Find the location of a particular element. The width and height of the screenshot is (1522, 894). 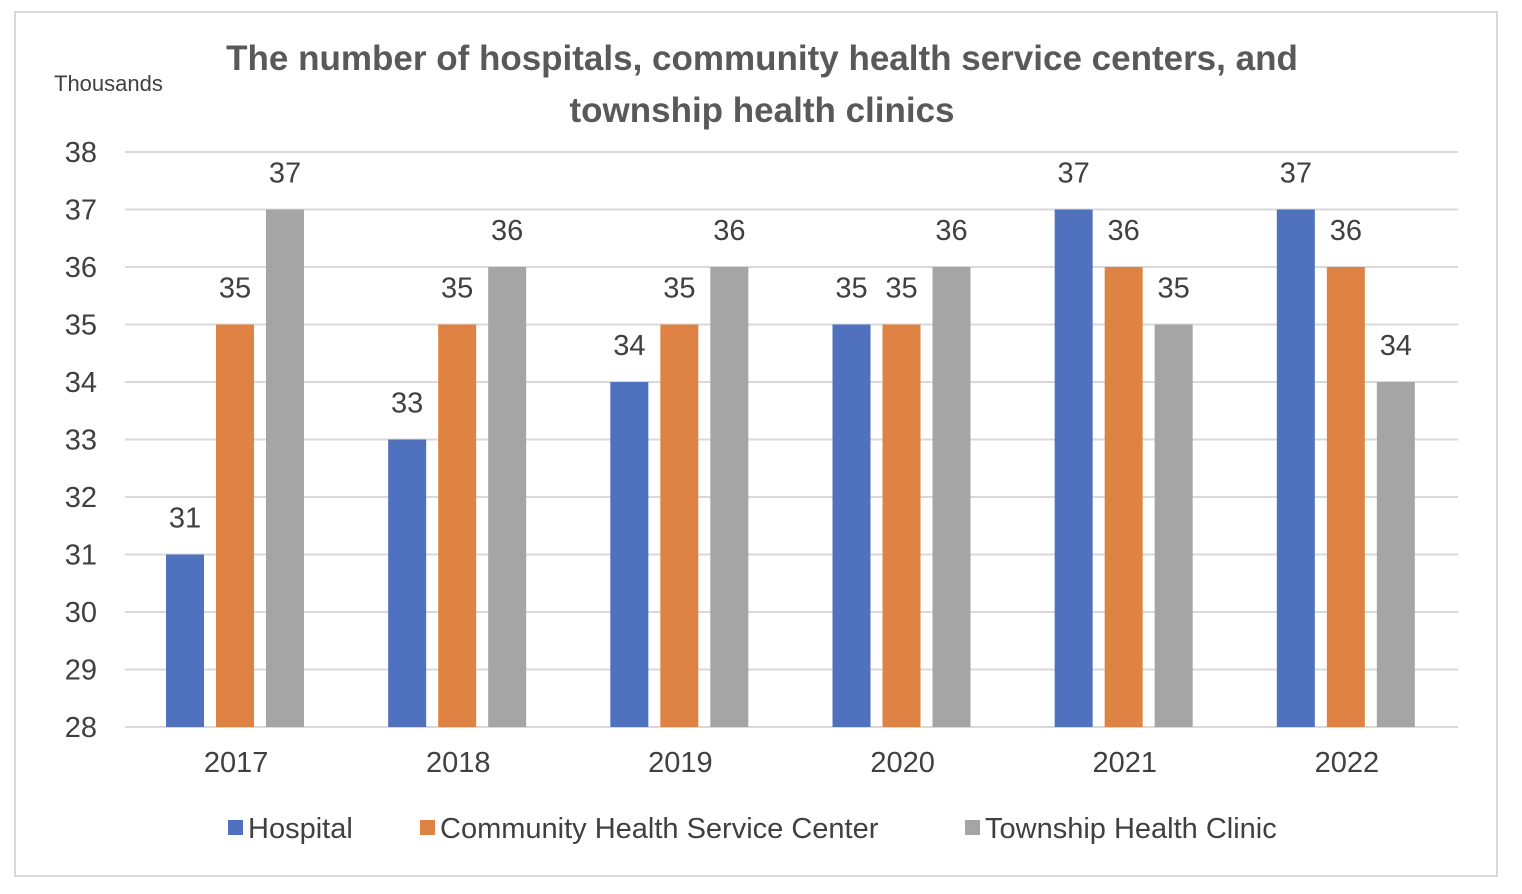

y-axis-ticks: 28 29 30 31 32 33 34 35 36 37 38 is located at coordinates (81, 440).